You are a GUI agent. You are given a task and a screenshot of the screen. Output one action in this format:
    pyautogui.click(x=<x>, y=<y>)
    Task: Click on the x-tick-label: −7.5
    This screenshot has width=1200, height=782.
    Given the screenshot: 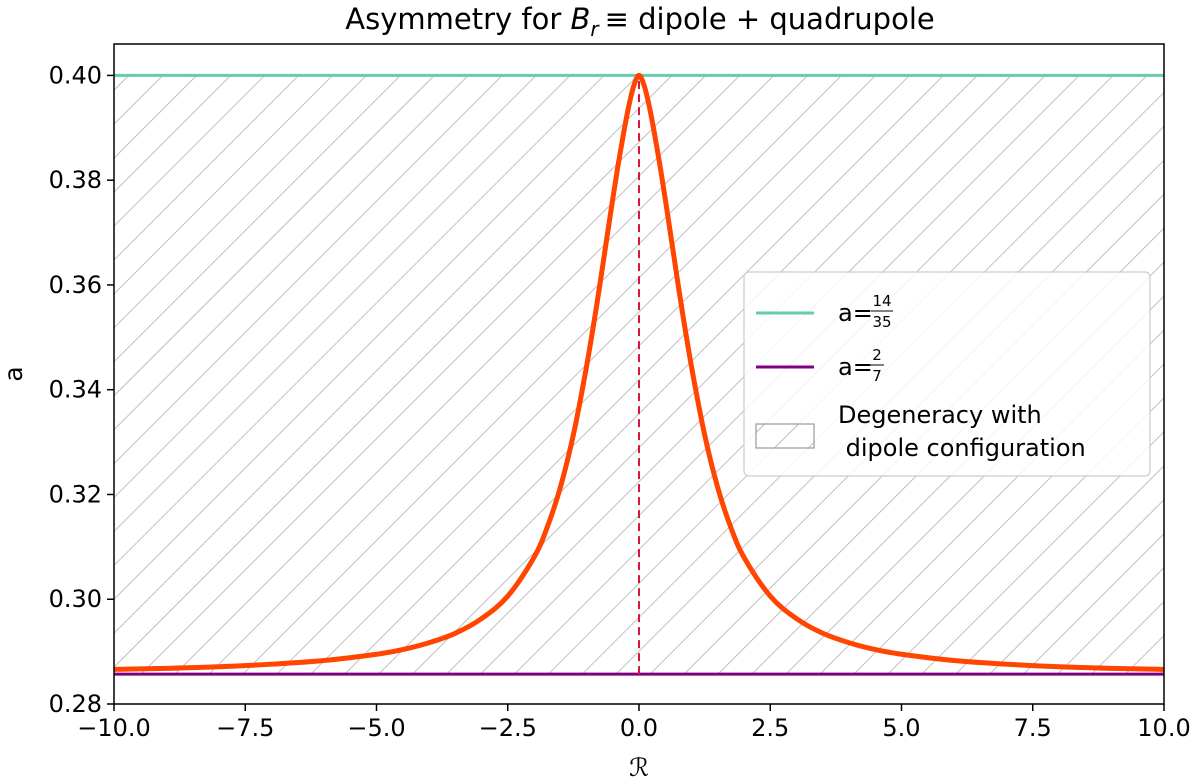 What is the action you would take?
    pyautogui.click(x=245, y=728)
    